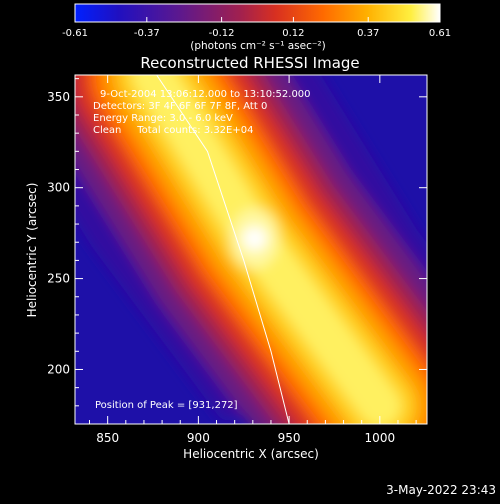 The image size is (500, 504). What do you see at coordinates (58, 97) in the screenshot?
I see `y-tick-label: 350` at bounding box center [58, 97].